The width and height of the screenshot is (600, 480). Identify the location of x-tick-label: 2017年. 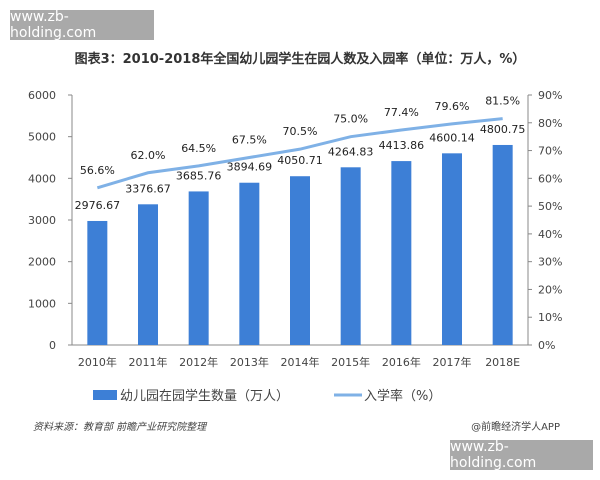
(452, 362).